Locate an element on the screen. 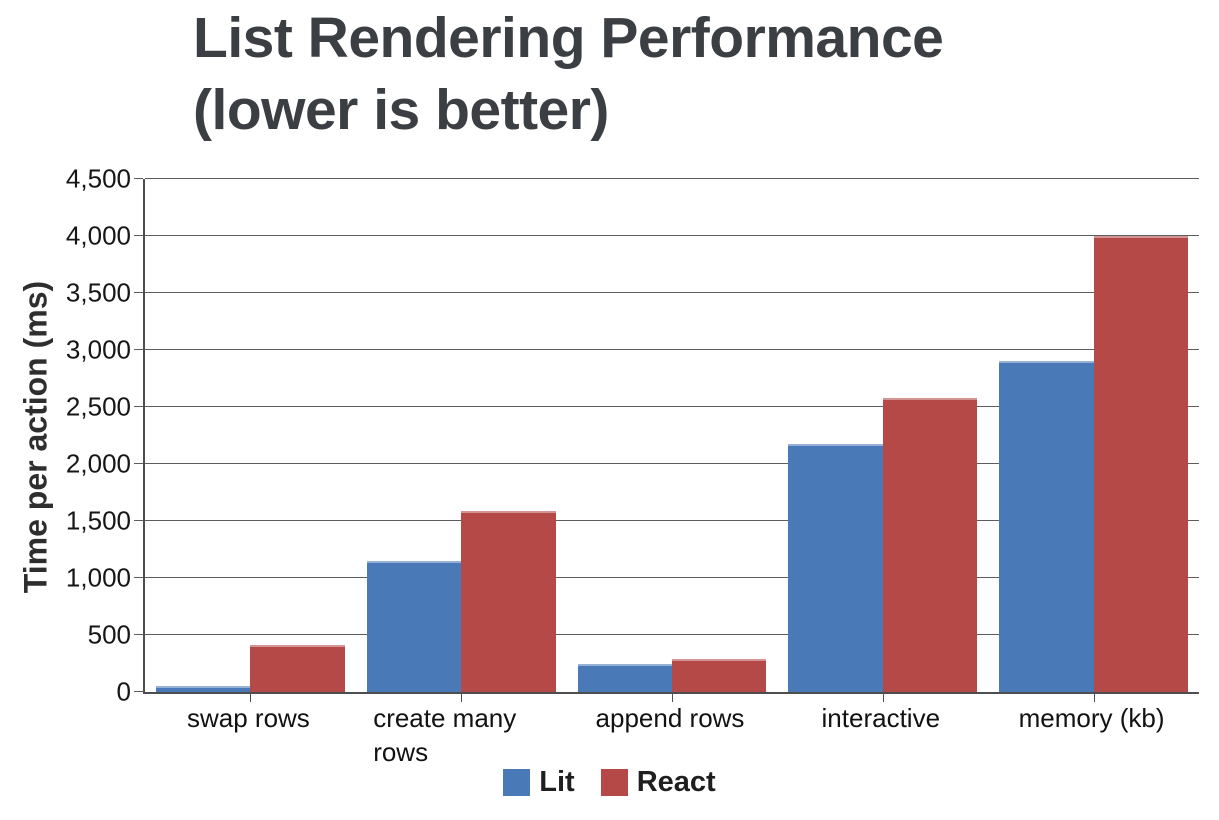 The image size is (1219, 820). x-category-label: interactive is located at coordinates (881, 718).